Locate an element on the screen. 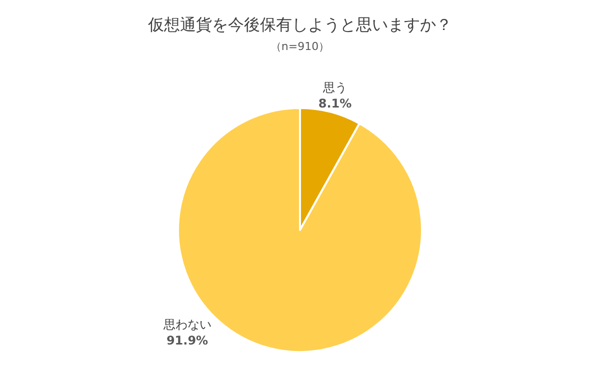 The width and height of the screenshot is (600, 386). slice-label: 思う is located at coordinates (335, 87).